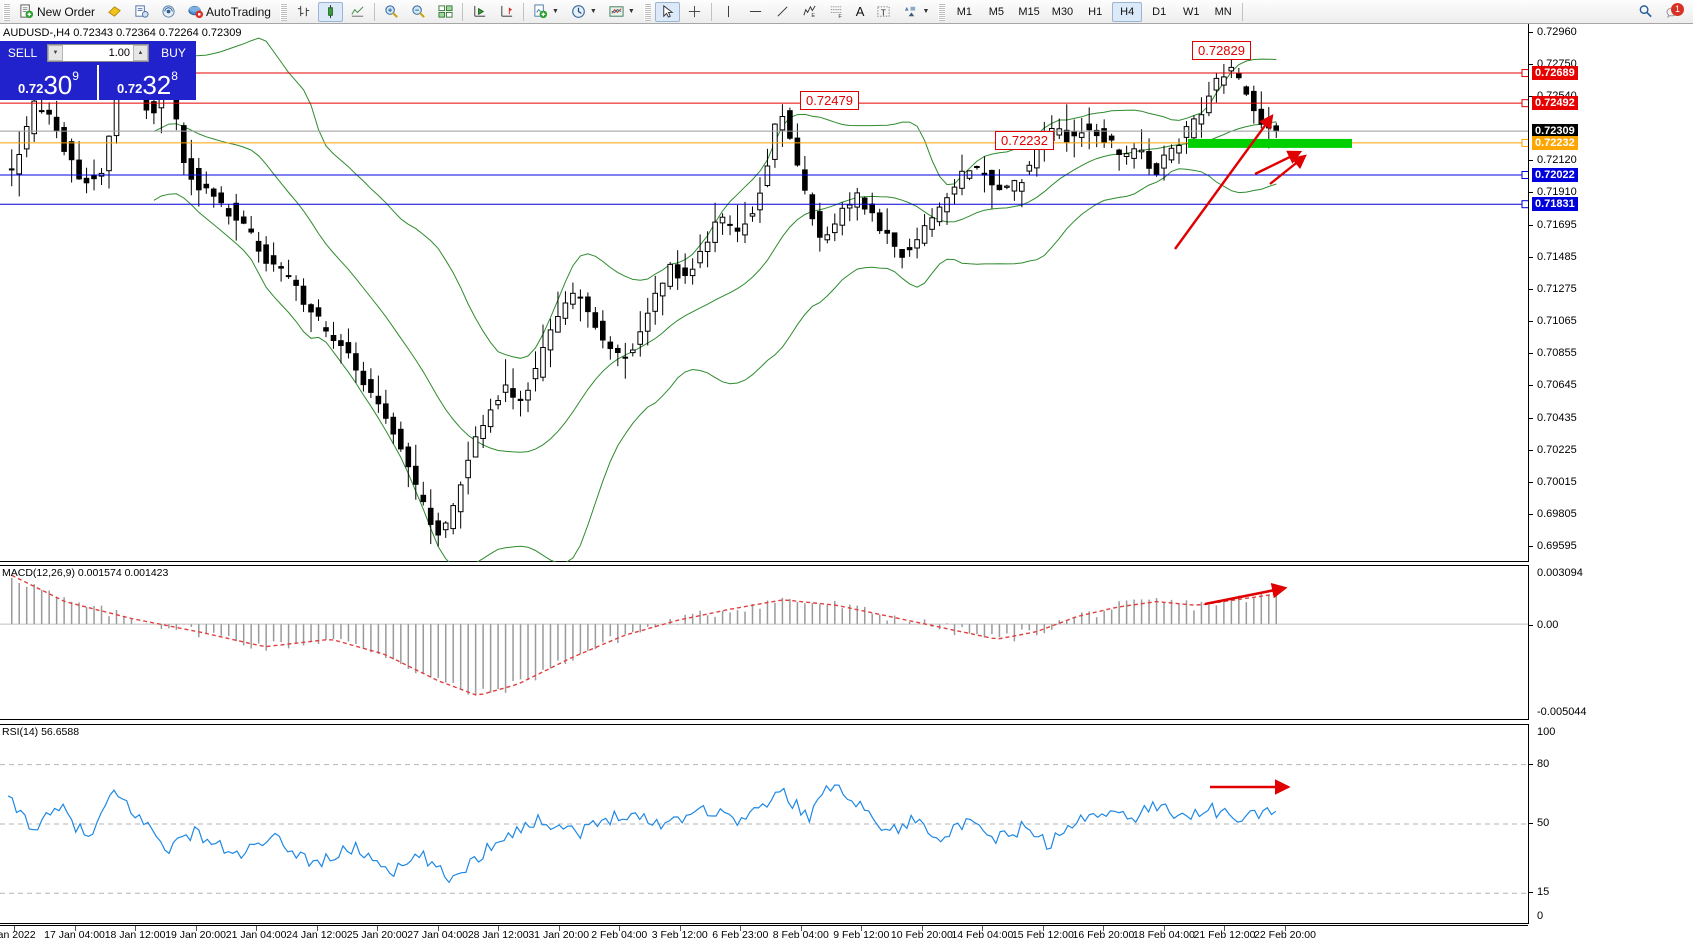  I want to click on price-level-tag-support: 0.72022, so click(1555, 175).